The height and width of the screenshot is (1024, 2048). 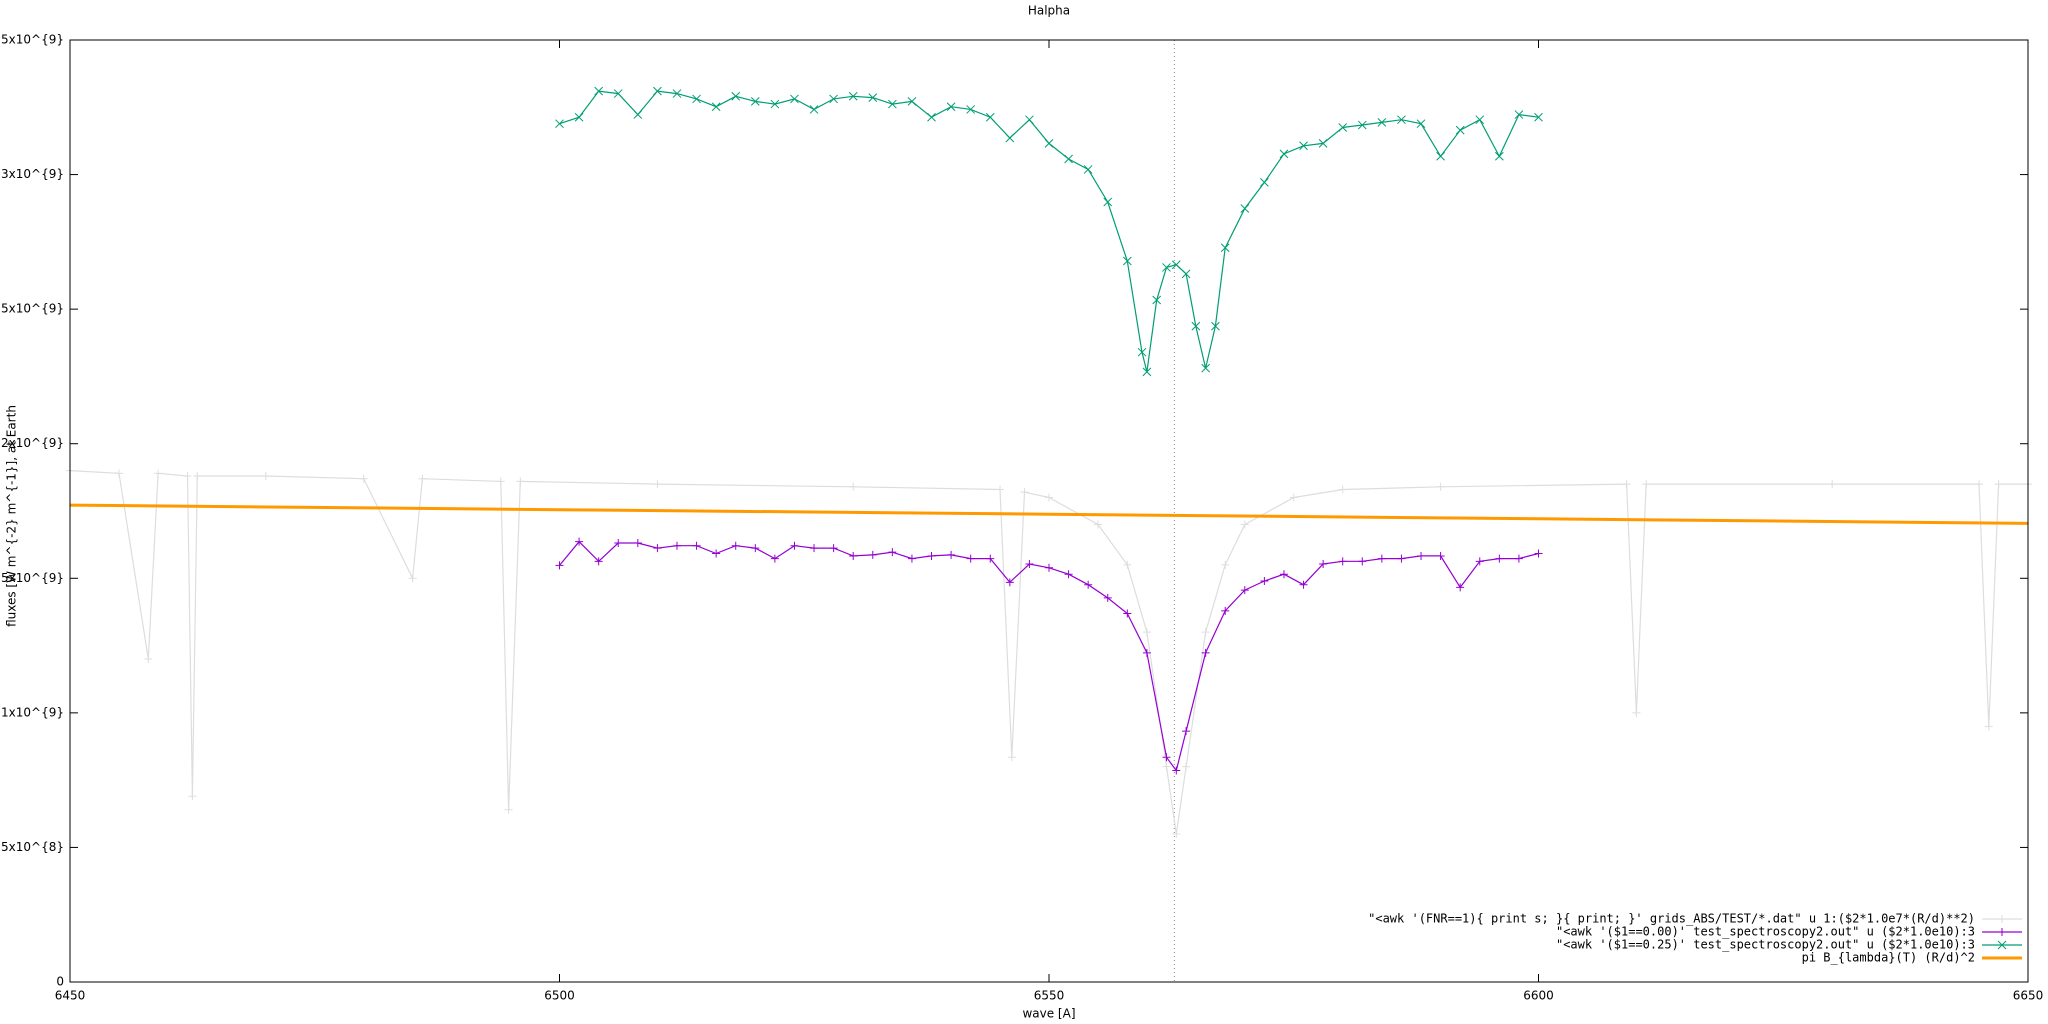 I want to click on x-tick-label: 6600, so click(x=1538, y=996).